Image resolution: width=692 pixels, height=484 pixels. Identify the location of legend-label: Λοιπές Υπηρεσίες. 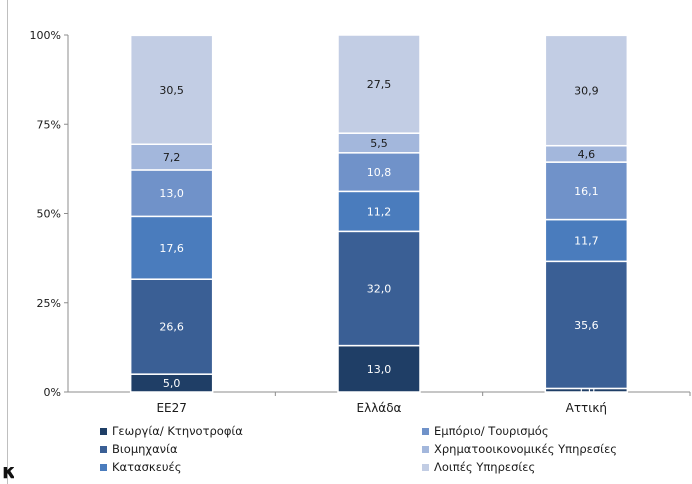
(485, 467).